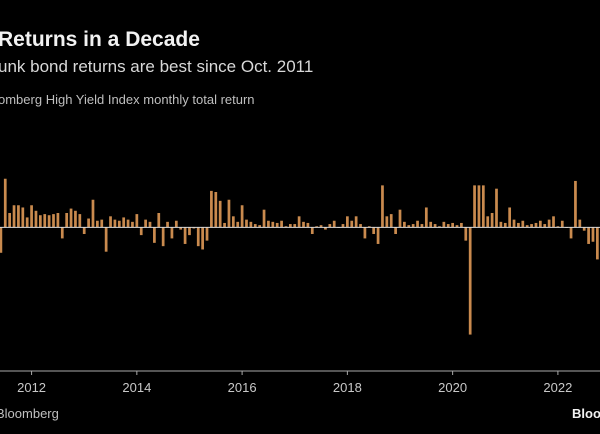 The image size is (600, 434). I want to click on x-tick-label: 2020, so click(452, 387).